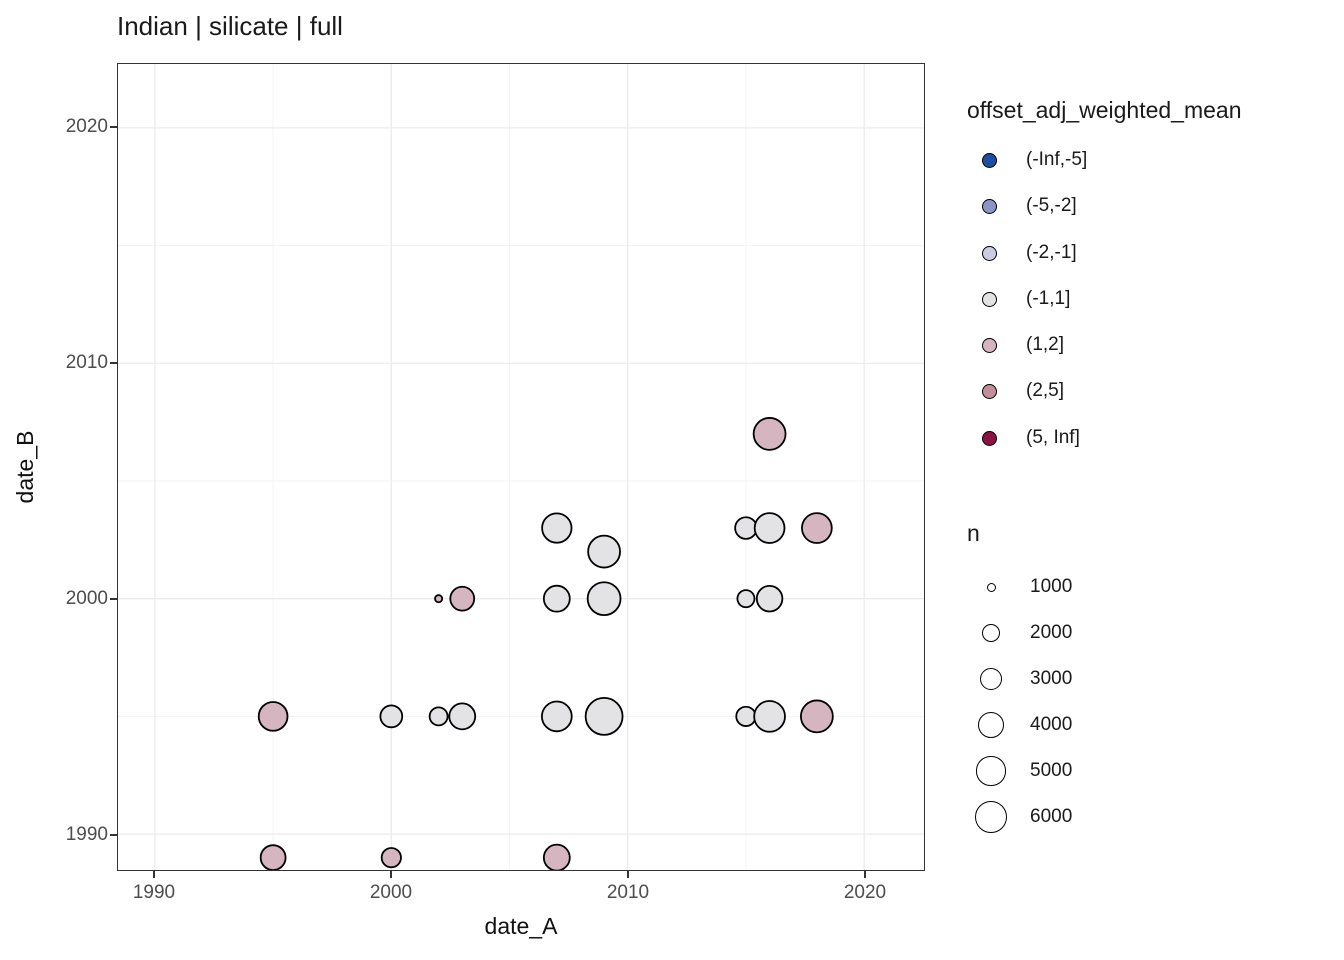  What do you see at coordinates (628, 892) in the screenshot?
I see `x-tick-label: 2010` at bounding box center [628, 892].